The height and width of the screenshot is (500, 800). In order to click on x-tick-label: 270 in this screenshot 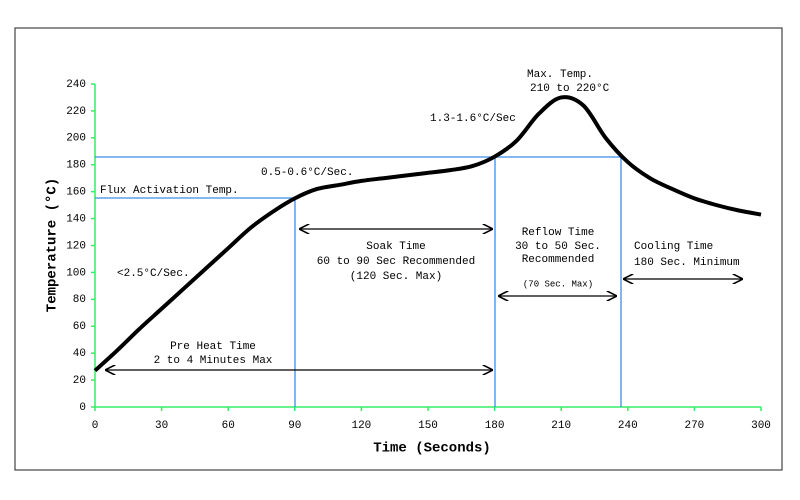, I will do `click(694, 426)`.